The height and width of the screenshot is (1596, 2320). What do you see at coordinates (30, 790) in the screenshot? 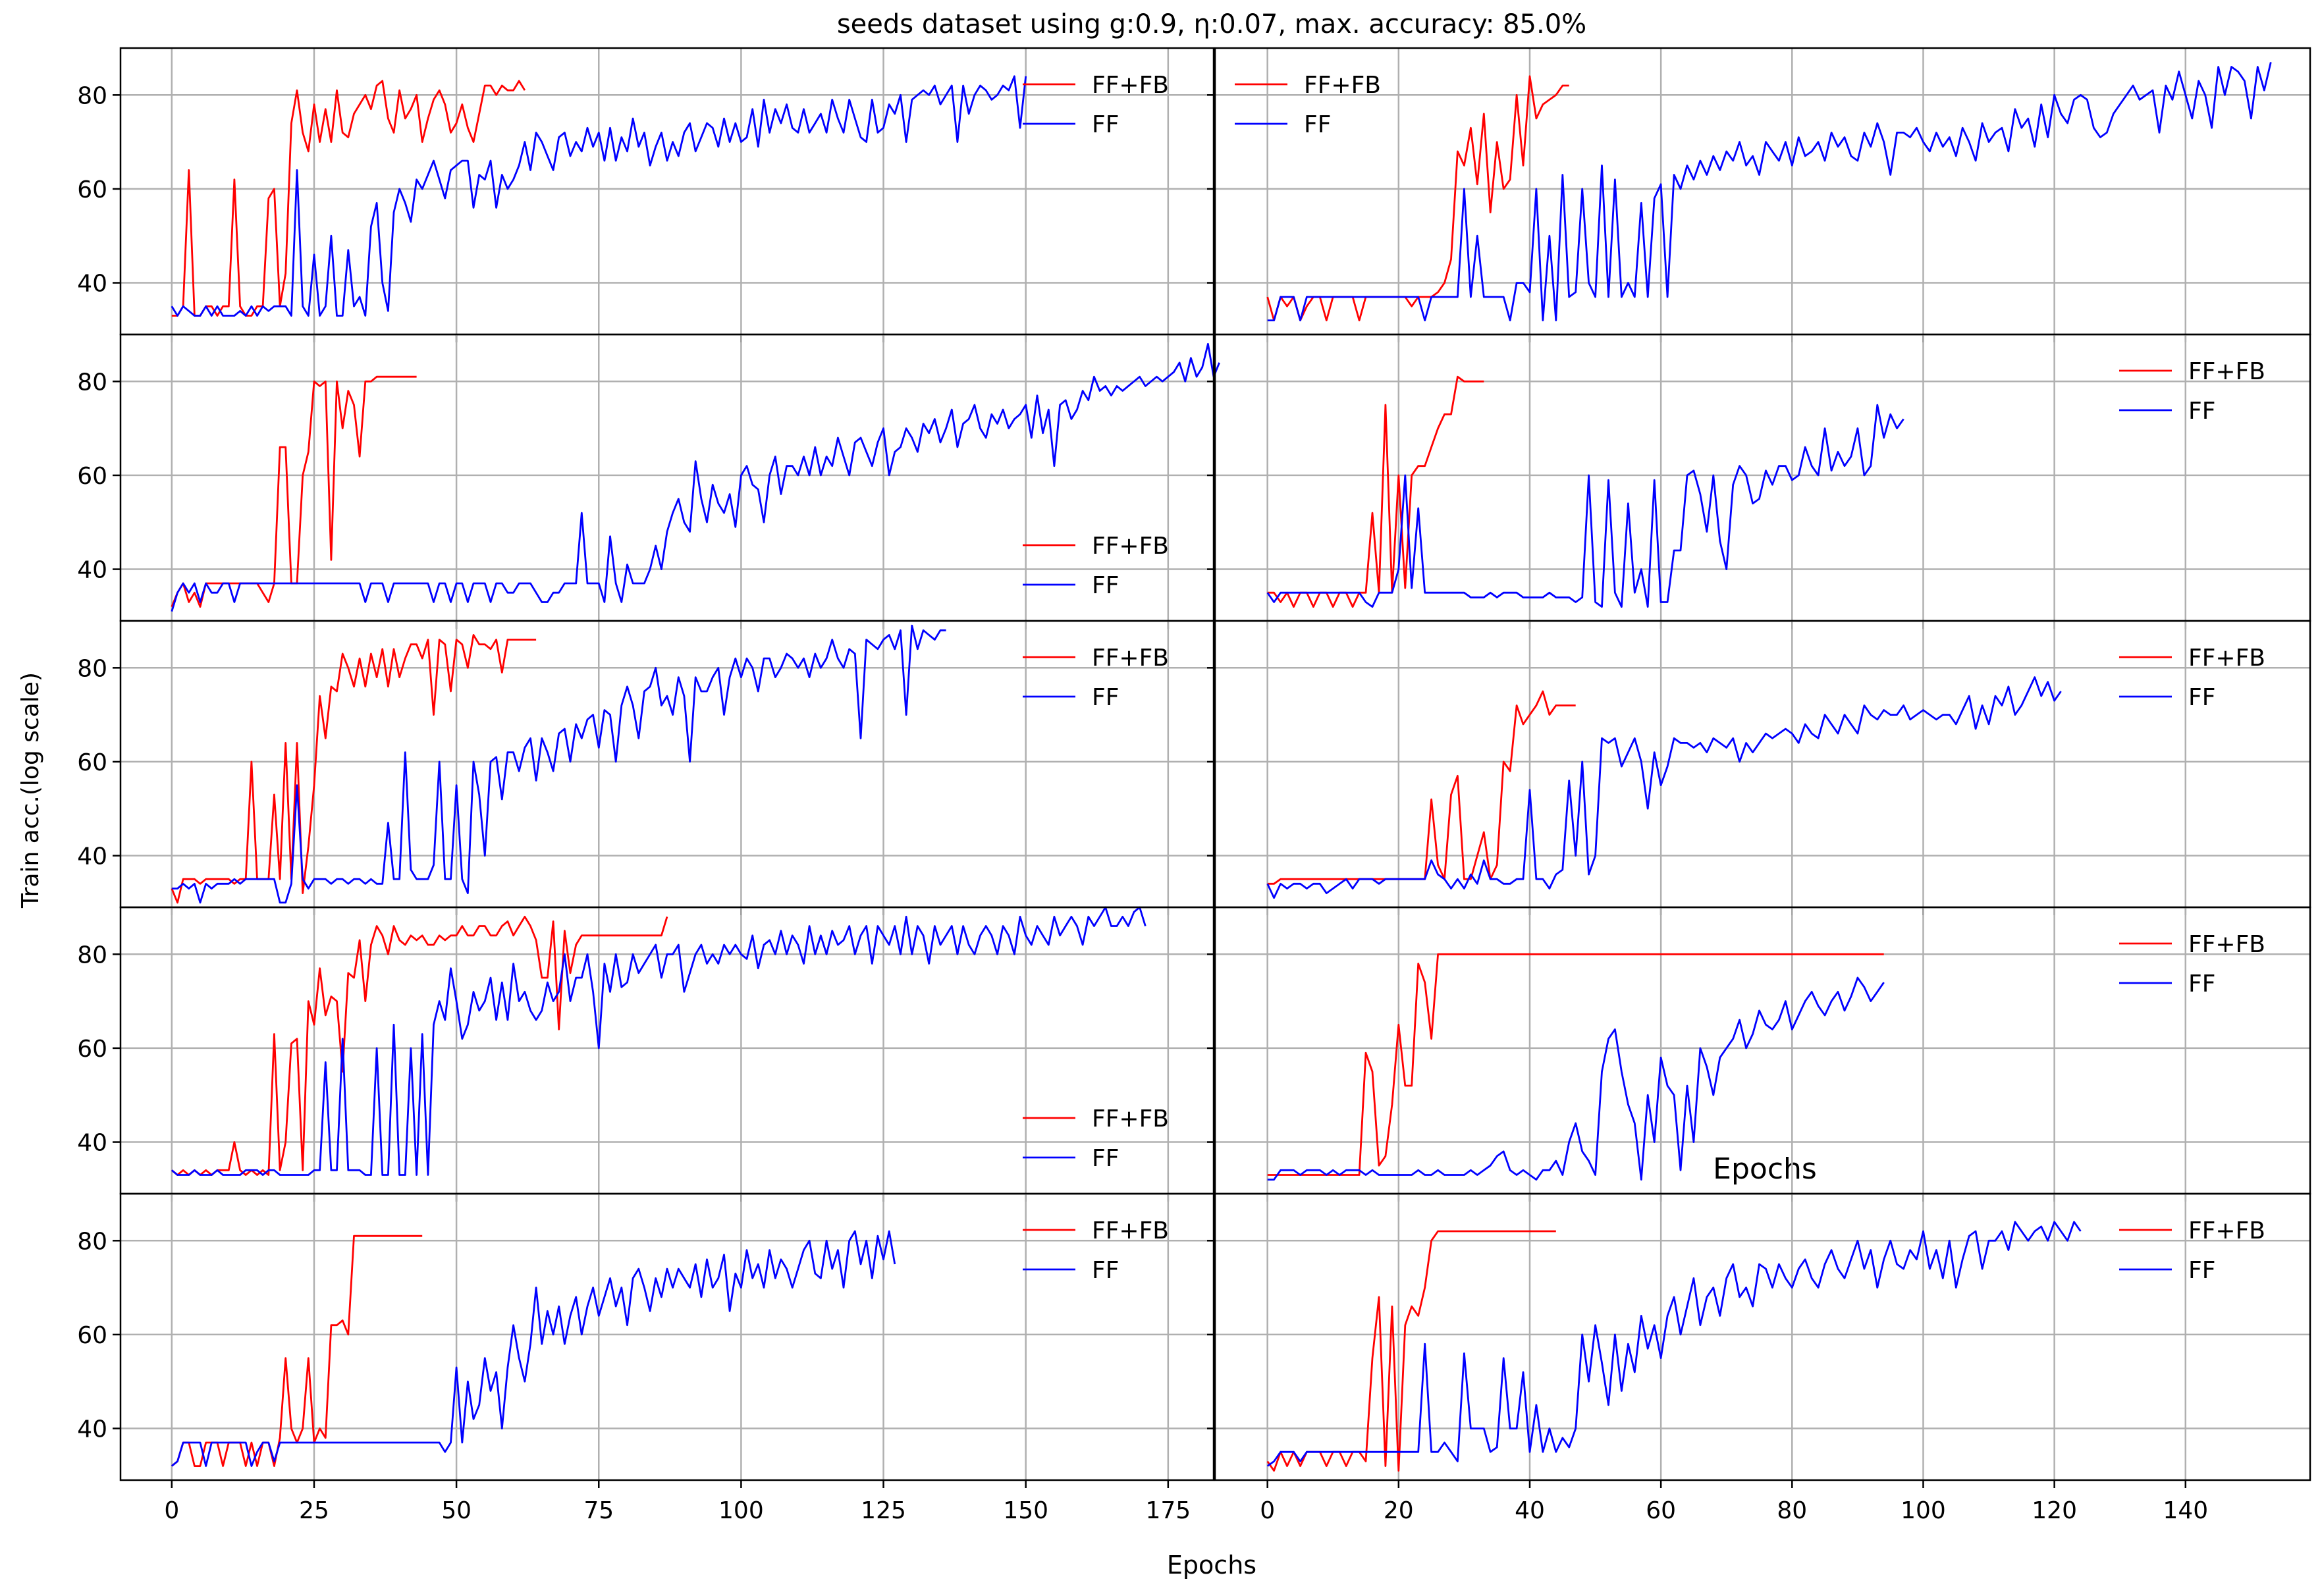
I see `y-axis-label: Train acc.(log scale)` at bounding box center [30, 790].